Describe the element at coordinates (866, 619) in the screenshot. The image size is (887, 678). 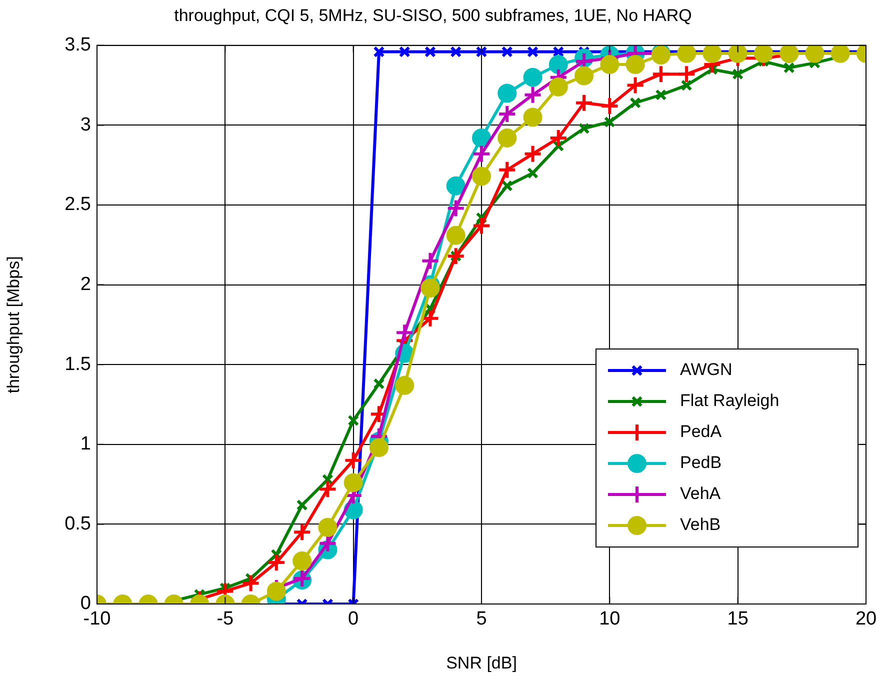
I see `x-tick-label: 20` at that location.